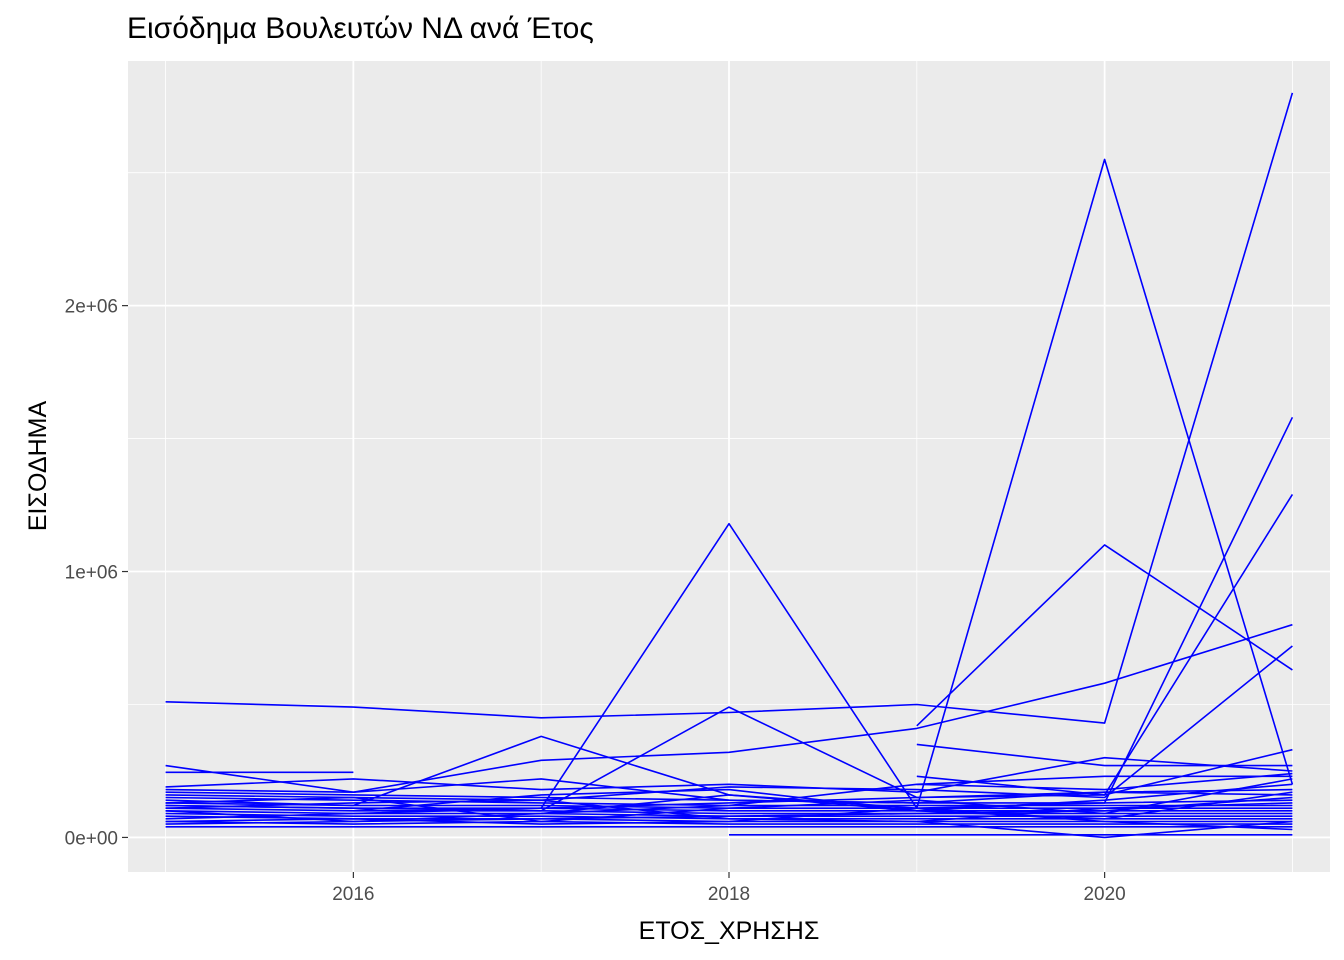 This screenshot has height=960, width=1344. I want to click on chart-title: Εισόδημα Βουλευτών ΝΔ ανά Έτος, so click(360, 28).